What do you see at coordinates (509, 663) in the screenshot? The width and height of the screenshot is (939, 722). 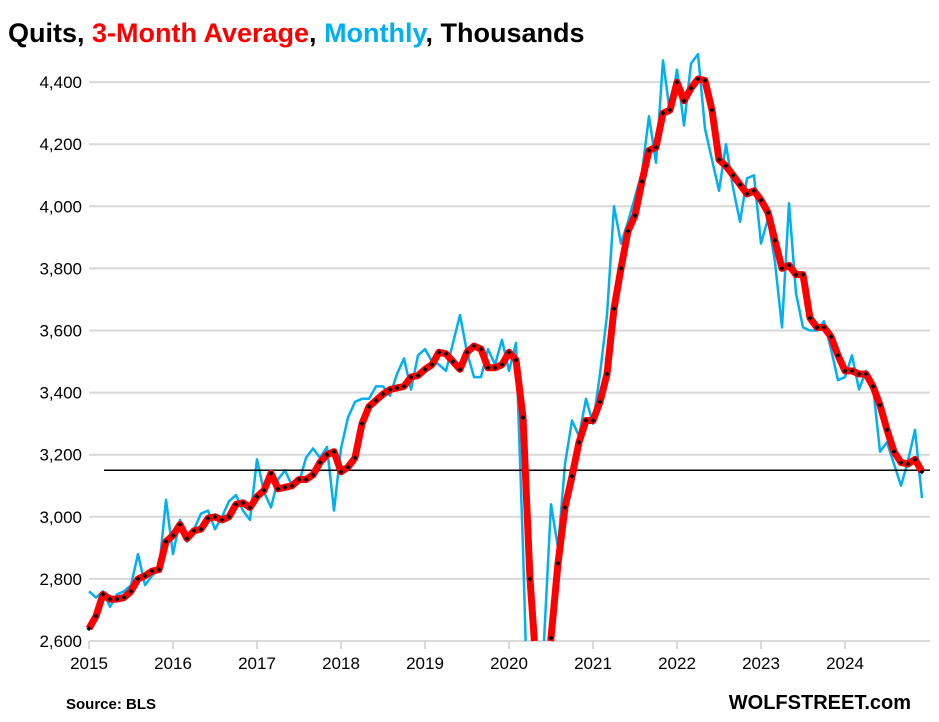 I see `x-tick-label: 2020` at bounding box center [509, 663].